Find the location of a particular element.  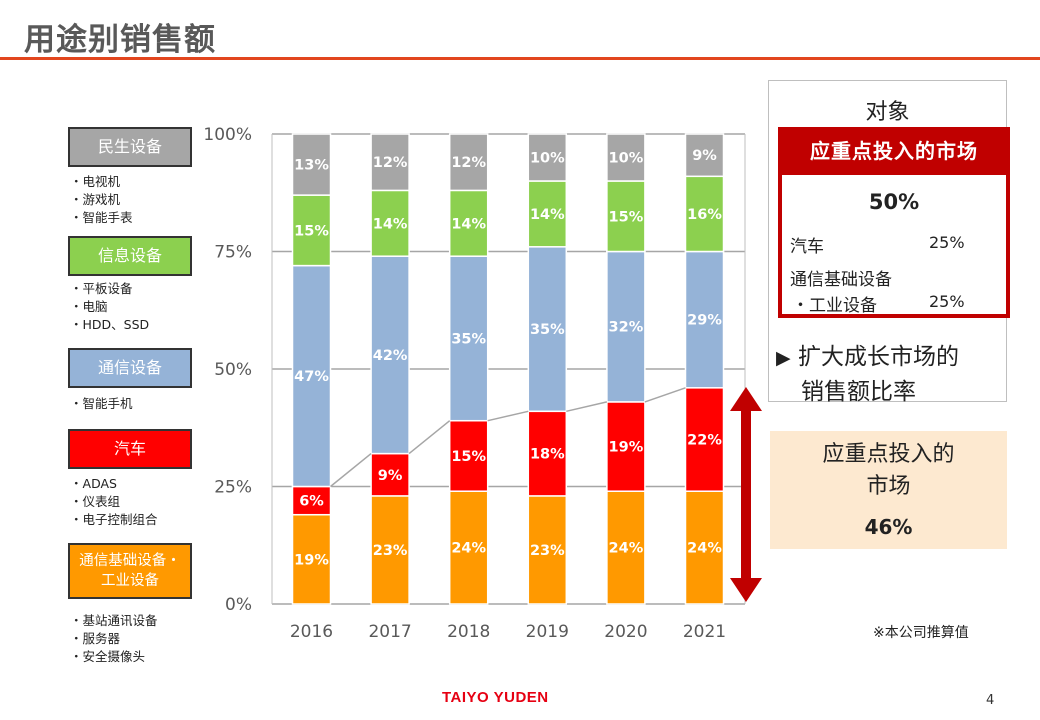

focus-market-header: 应重点投入的市场 is located at coordinates (894, 151).